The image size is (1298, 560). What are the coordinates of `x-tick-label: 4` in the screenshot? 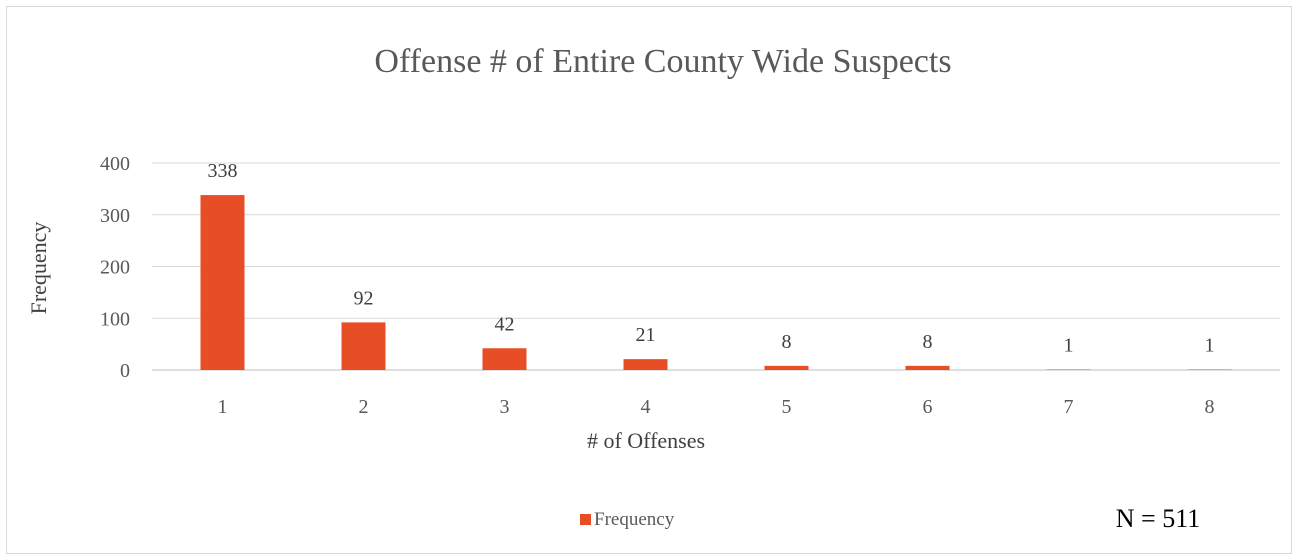 It's located at (646, 407).